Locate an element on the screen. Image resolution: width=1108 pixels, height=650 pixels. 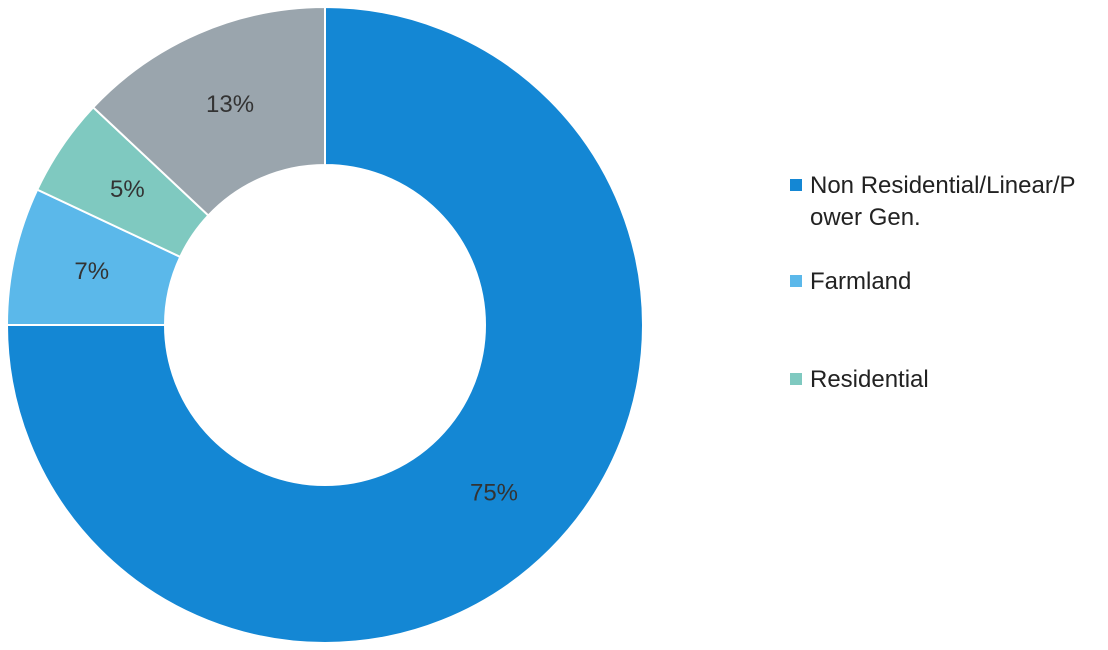
slice-label-non-residential: 75% is located at coordinates (494, 492).